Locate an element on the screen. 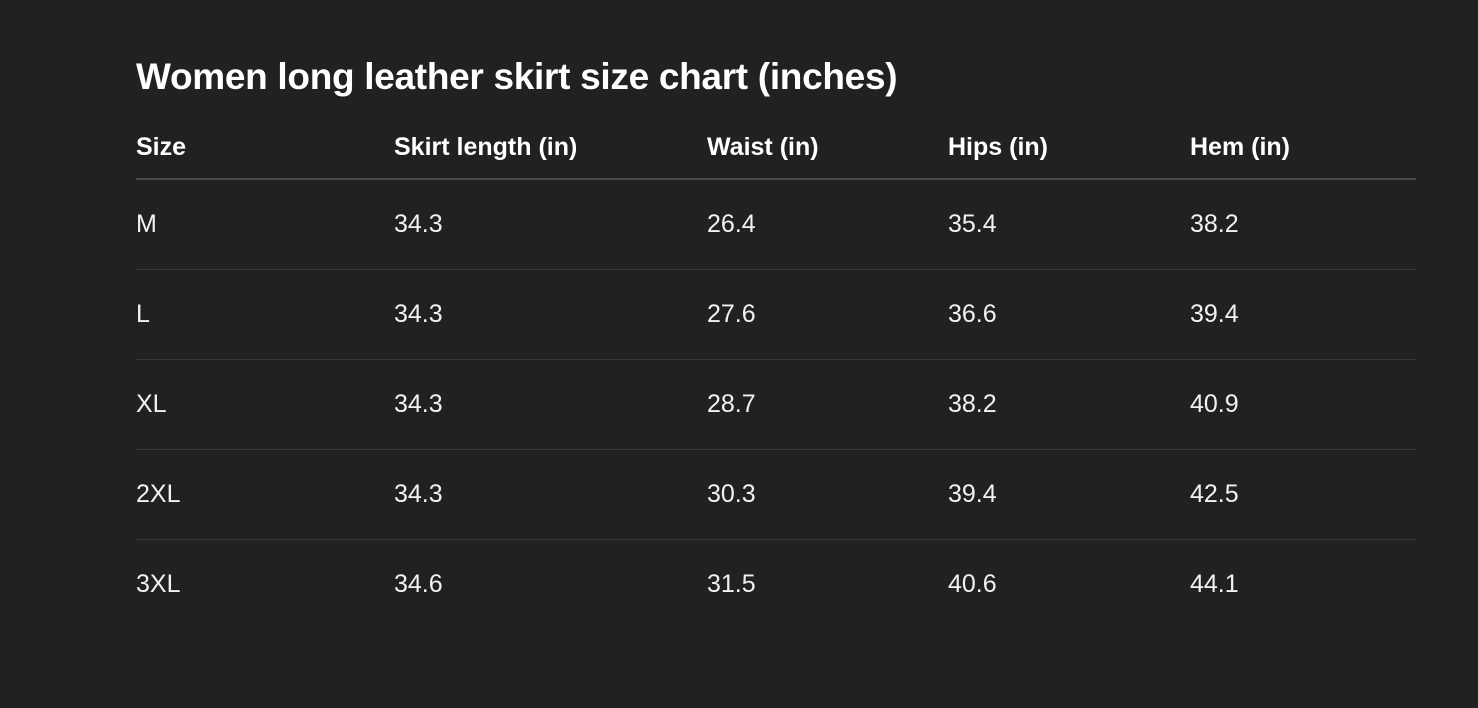 Image resolution: width=1478 pixels, height=708 pixels. cell-hem: 39.4 is located at coordinates (1303, 314).